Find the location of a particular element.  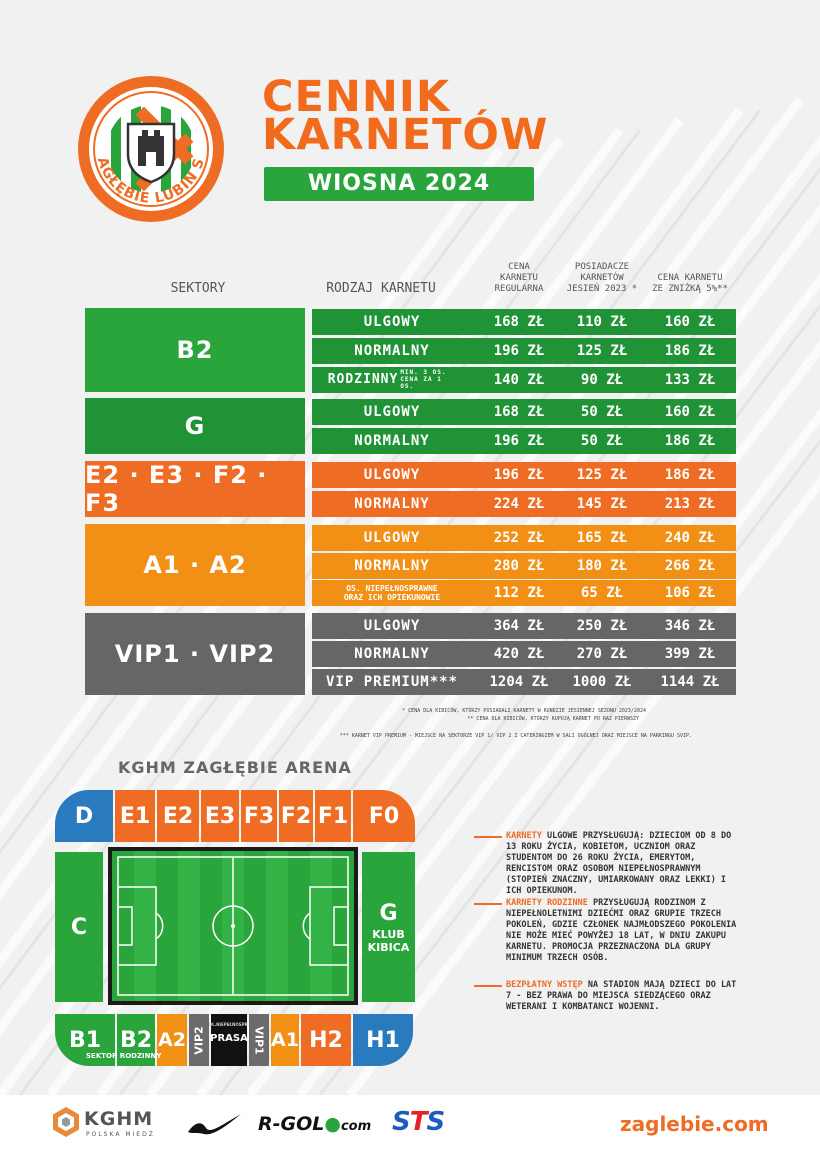

price-row: NORMALNY 196 ZŁ 125 ZŁ 186 ZŁ is located at coordinates (524, 351).